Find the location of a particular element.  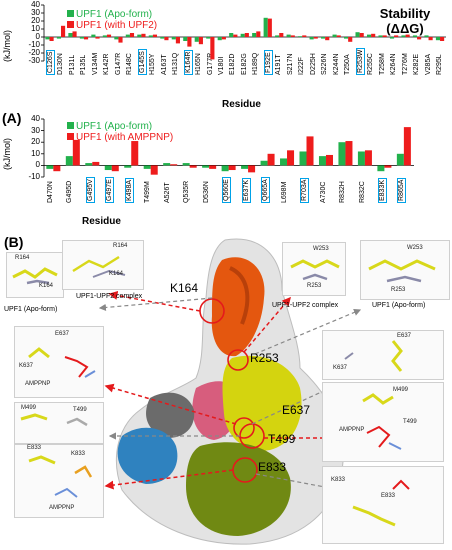

legend-item-apo-bottom: UPF1 (Apo-form) is located at coordinates (120, 126).